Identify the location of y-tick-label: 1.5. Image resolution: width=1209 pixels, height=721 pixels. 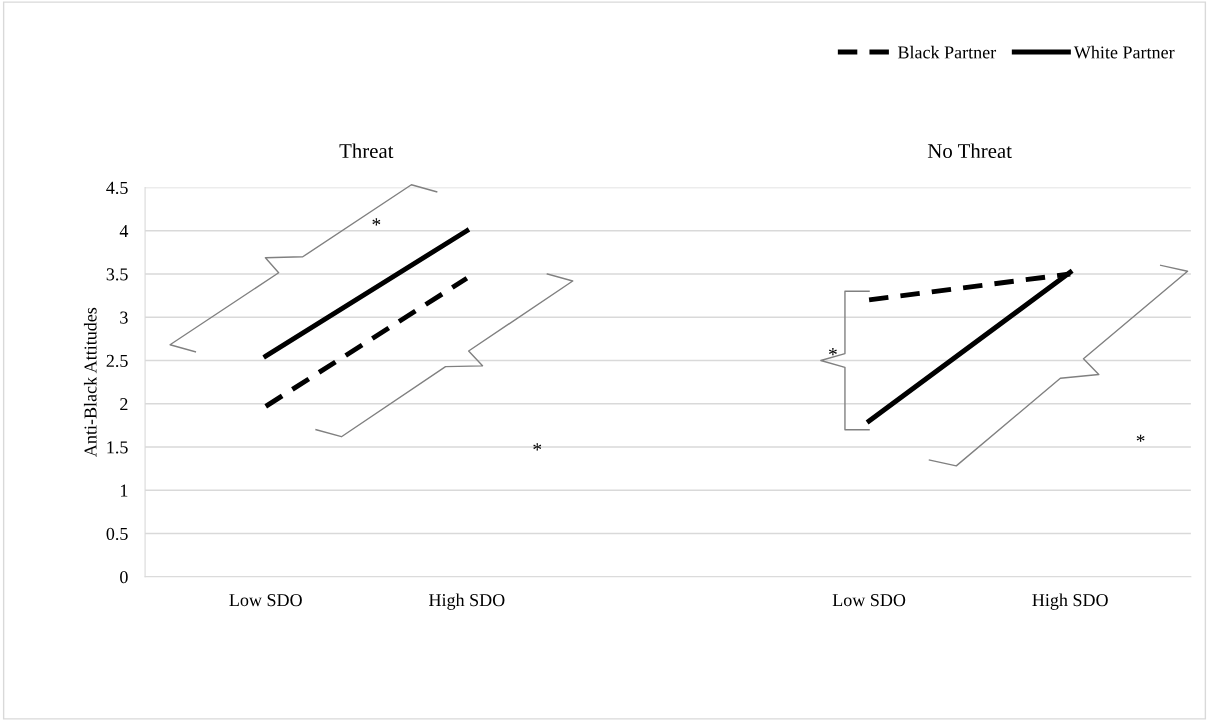
(117, 447).